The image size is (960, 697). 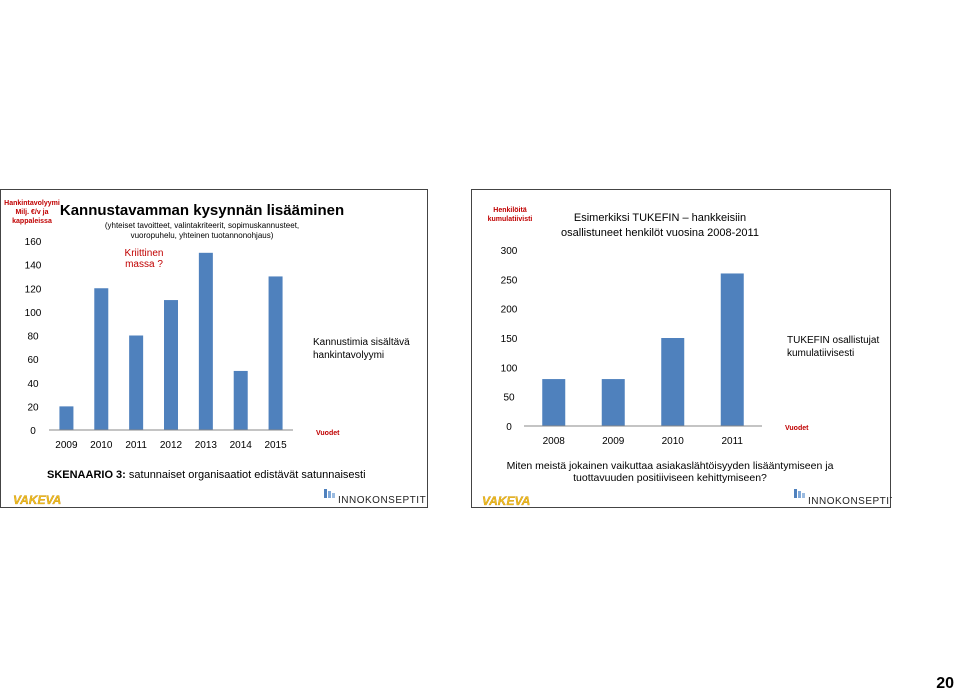 What do you see at coordinates (833, 340) in the screenshot?
I see `legend-2-line-1: TUKEFIN osallistujat` at bounding box center [833, 340].